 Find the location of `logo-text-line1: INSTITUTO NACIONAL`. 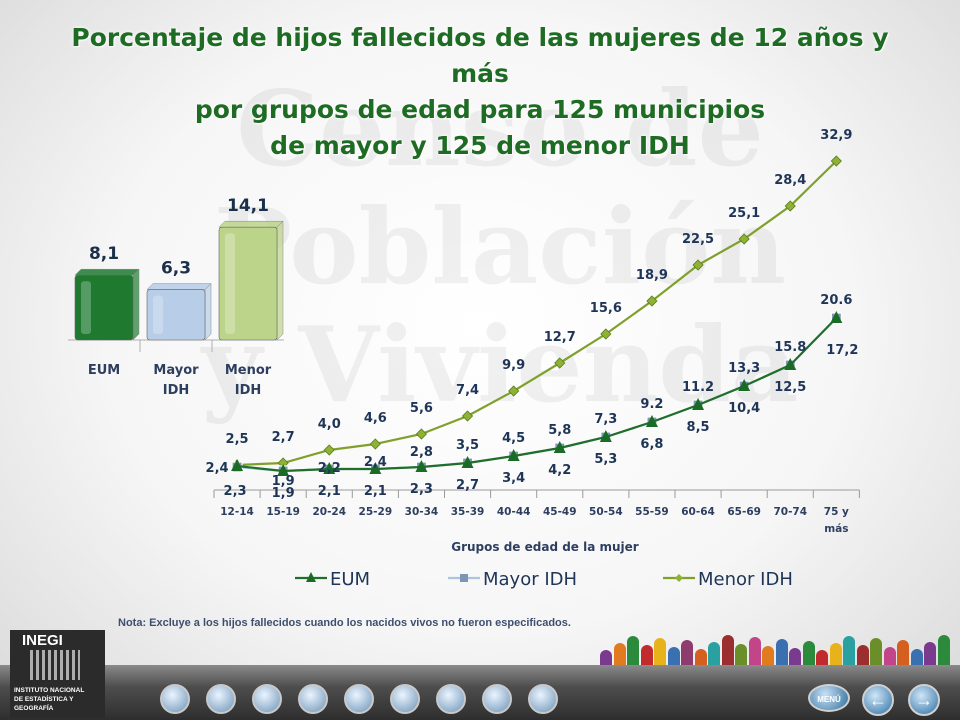

logo-text-line1: INSTITUTO NACIONAL is located at coordinates (49, 690).